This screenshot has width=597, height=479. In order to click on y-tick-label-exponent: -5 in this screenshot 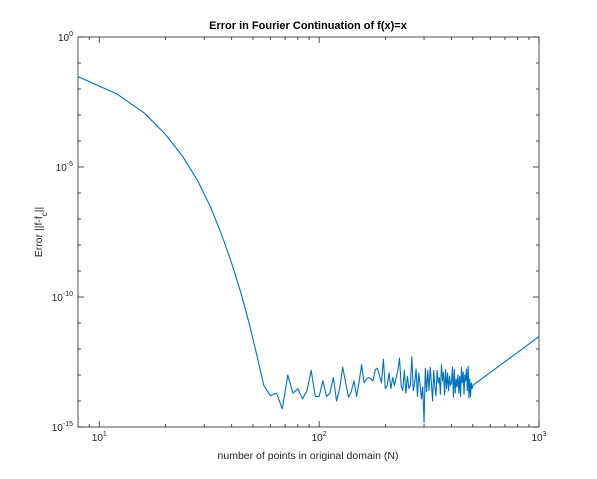, I will do `click(70, 164)`.